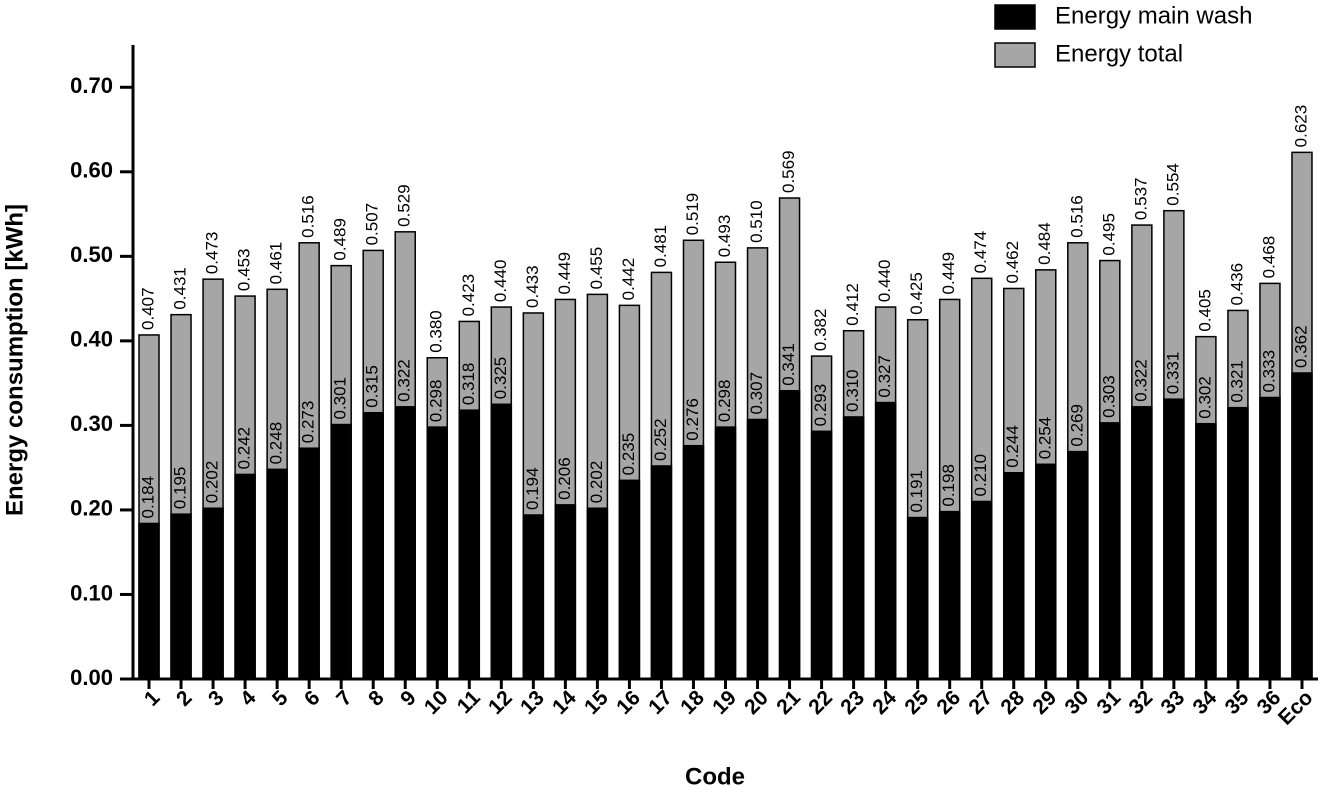 The height and width of the screenshot is (793, 1328). I want to click on x-tick-label: 10, so click(436, 702).